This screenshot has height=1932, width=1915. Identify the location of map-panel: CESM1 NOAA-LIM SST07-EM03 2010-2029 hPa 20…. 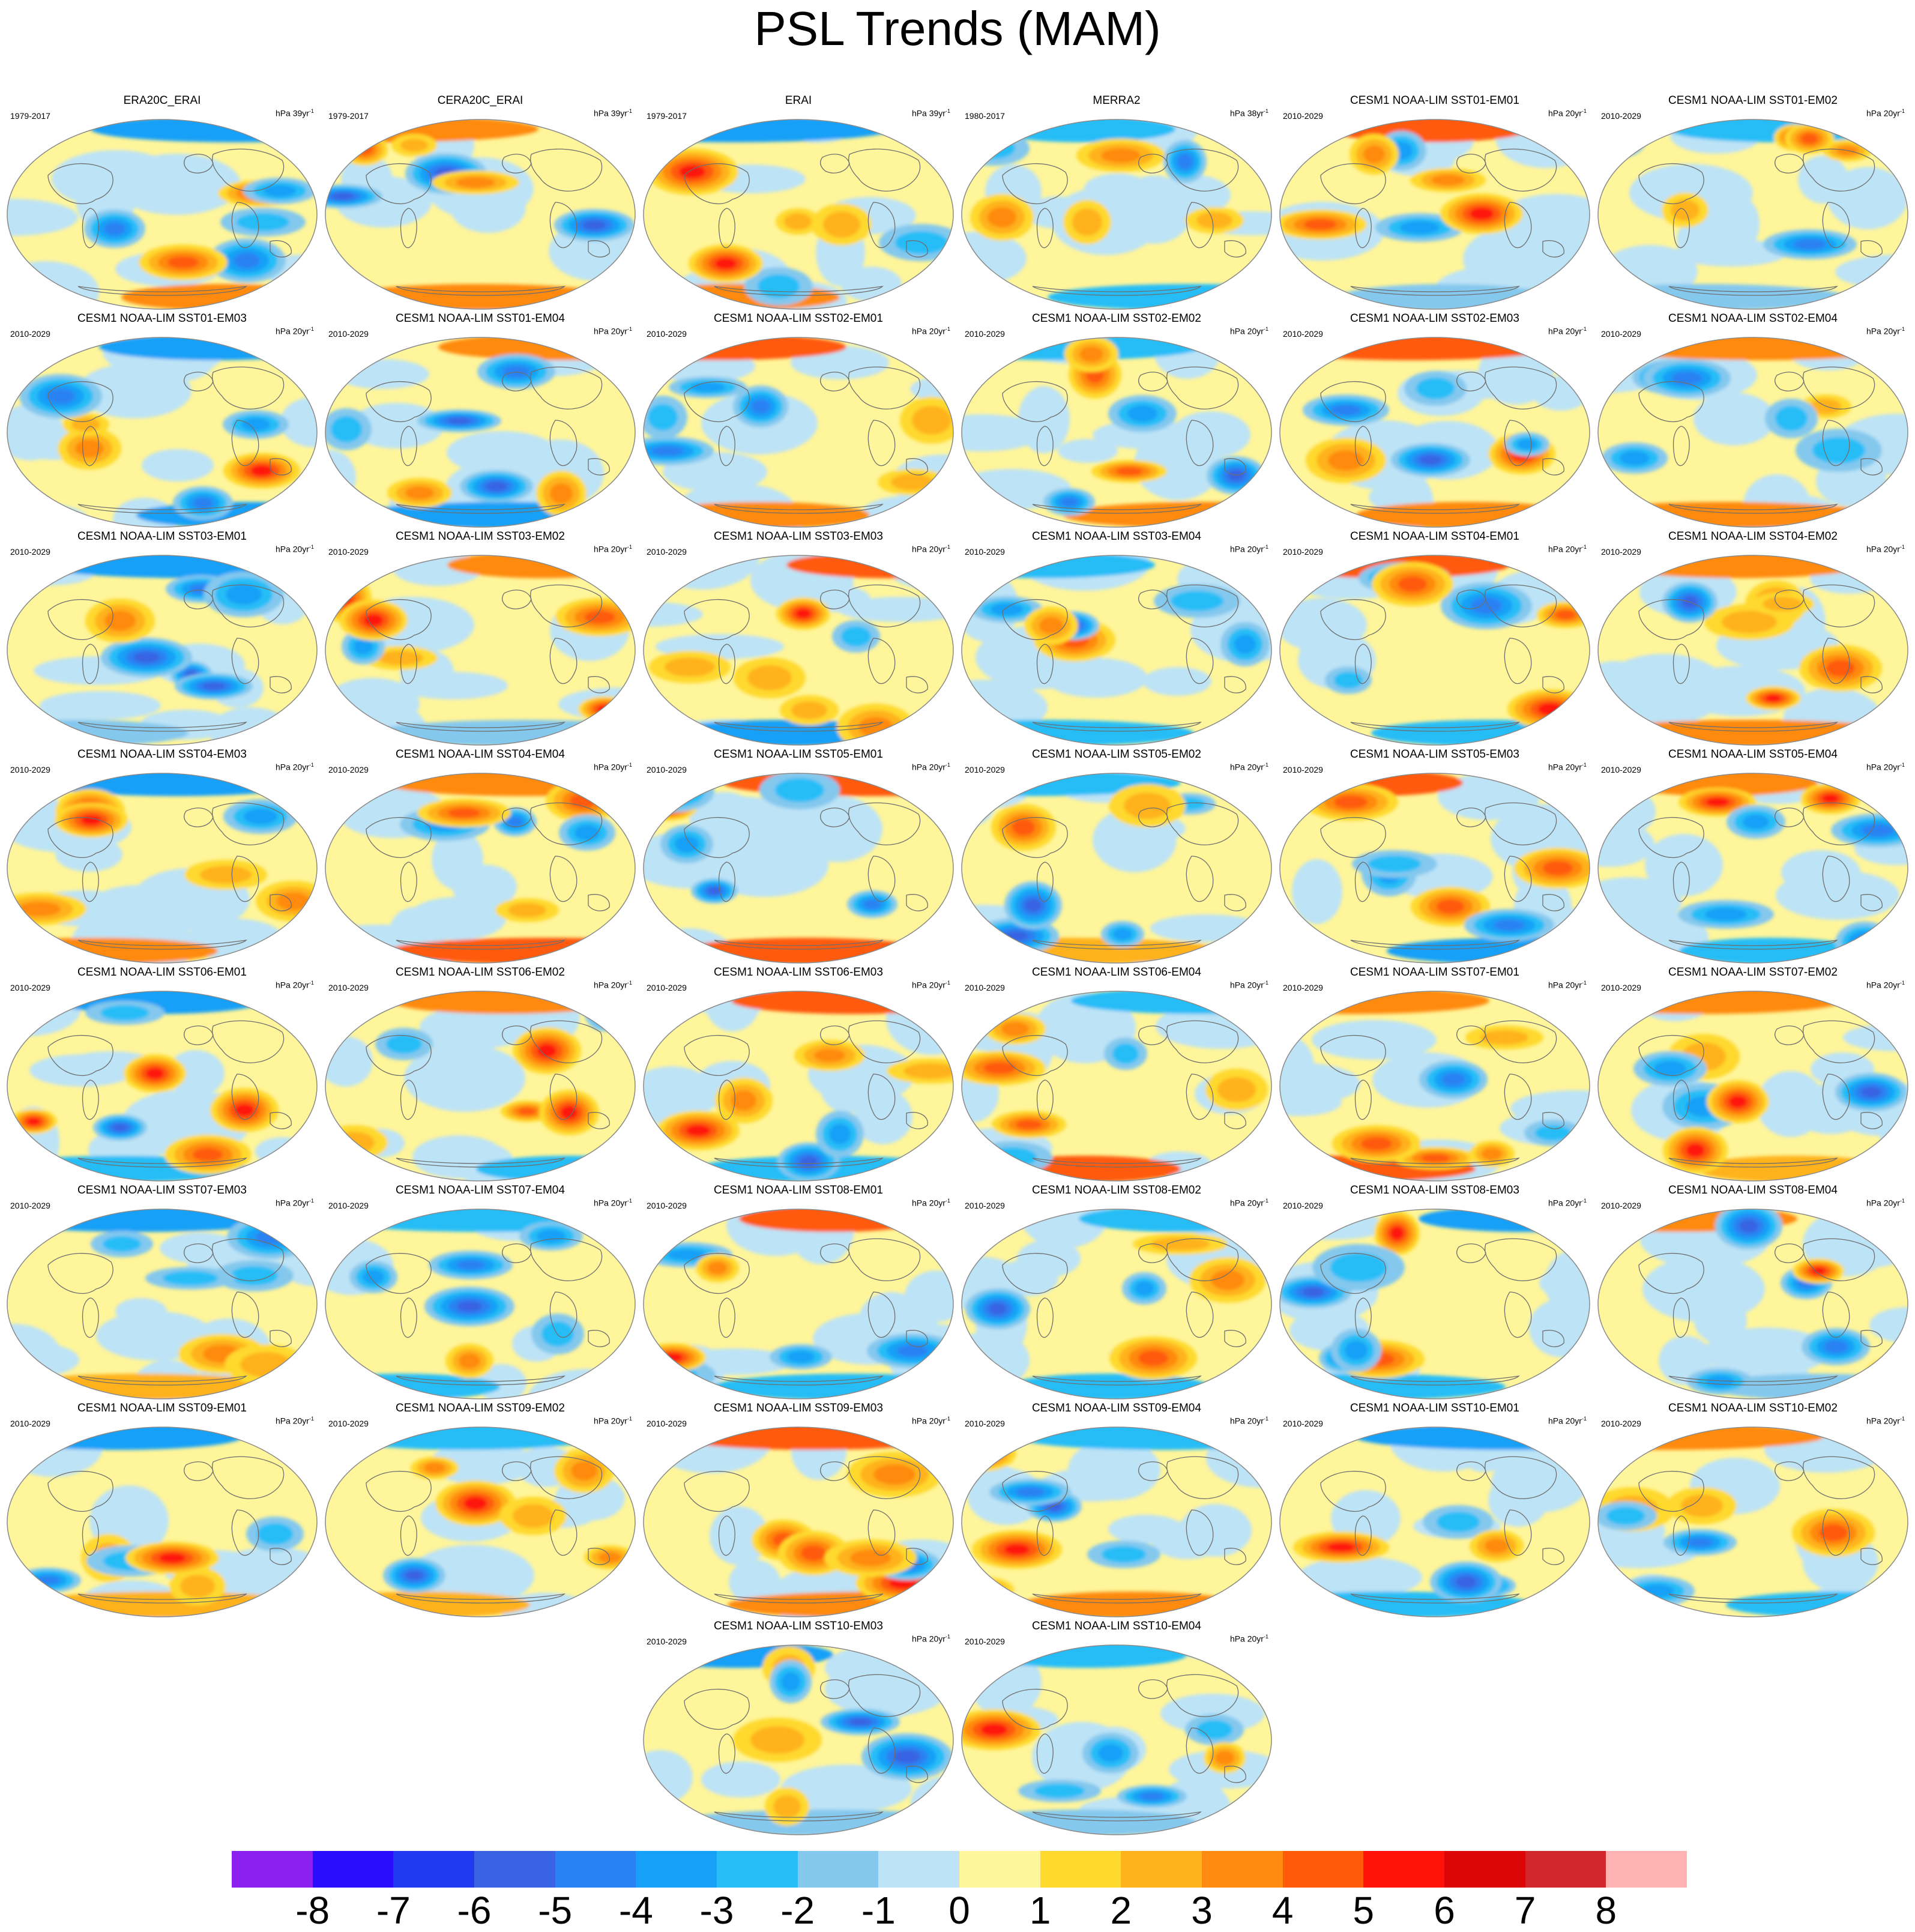
(162, 1292).